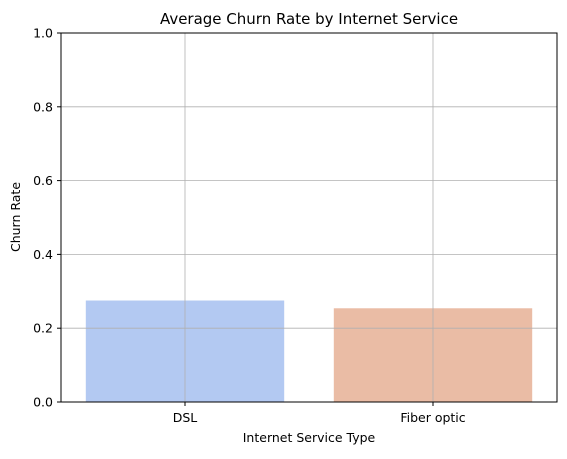 The height and width of the screenshot is (459, 567). What do you see at coordinates (309, 437) in the screenshot?
I see `x-axis-label: Internet Service Type` at bounding box center [309, 437].